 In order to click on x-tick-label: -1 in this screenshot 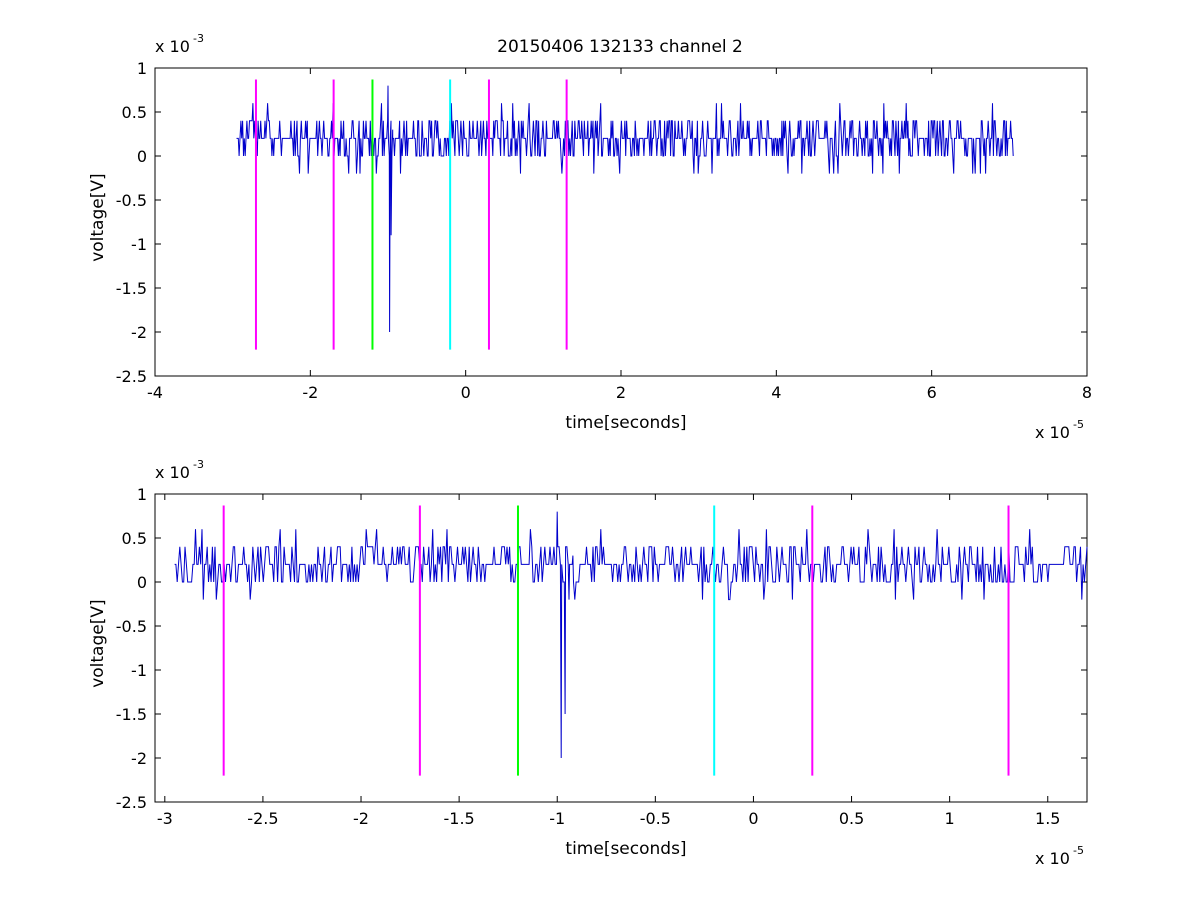, I will do `click(557, 818)`.